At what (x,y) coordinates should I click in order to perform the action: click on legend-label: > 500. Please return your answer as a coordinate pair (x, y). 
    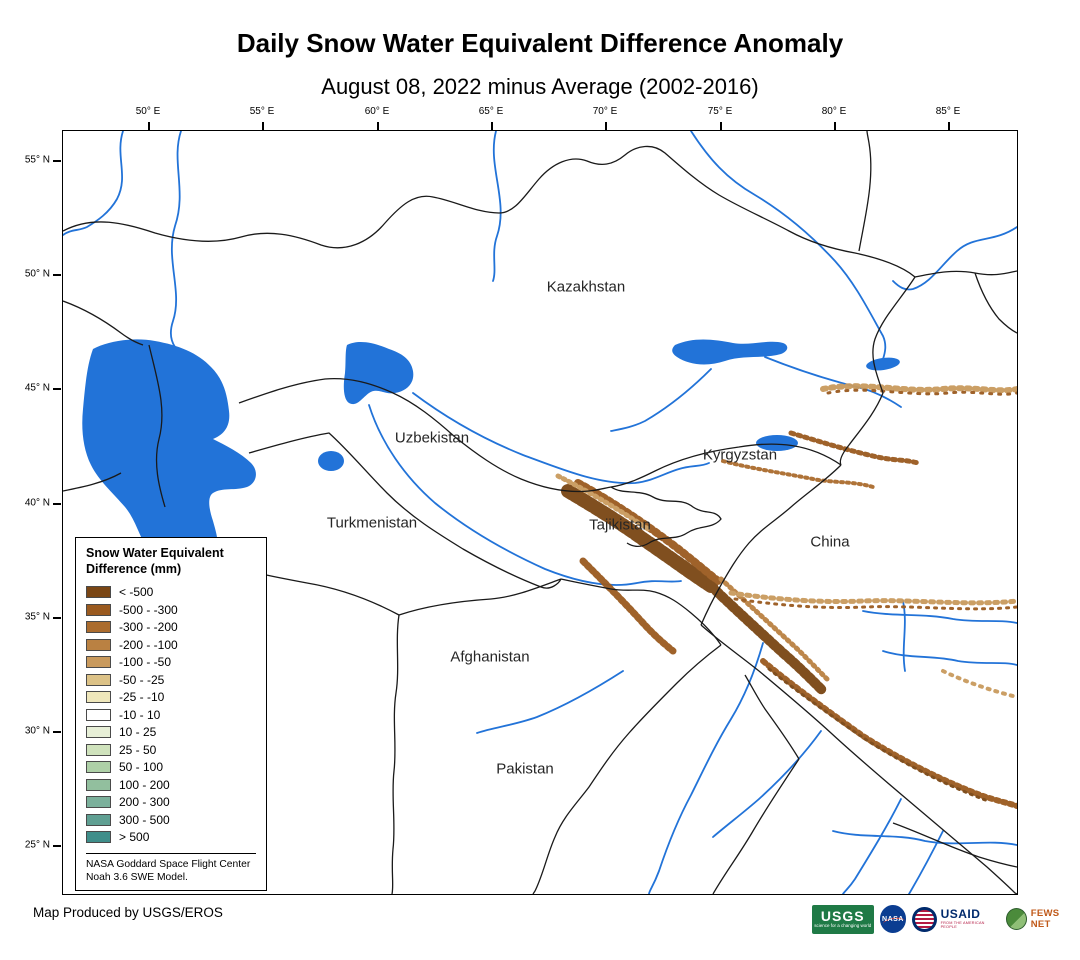
    Looking at the image, I should click on (134, 837).